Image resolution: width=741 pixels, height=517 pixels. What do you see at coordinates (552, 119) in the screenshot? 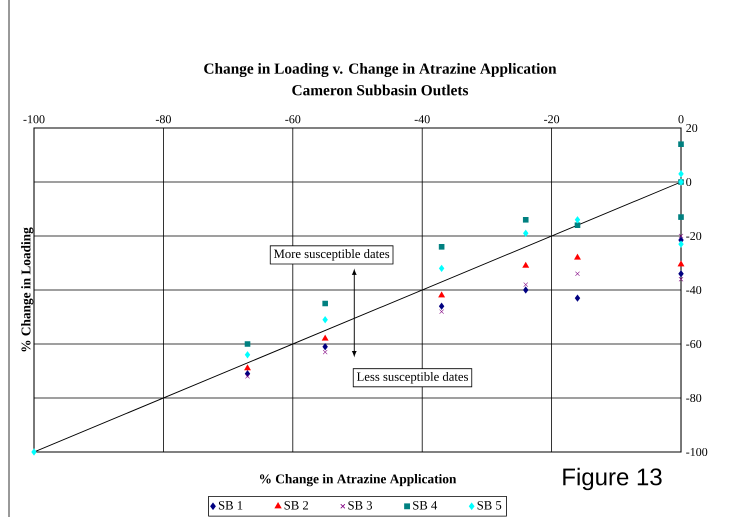
I see `x-tick-label: -20` at bounding box center [552, 119].